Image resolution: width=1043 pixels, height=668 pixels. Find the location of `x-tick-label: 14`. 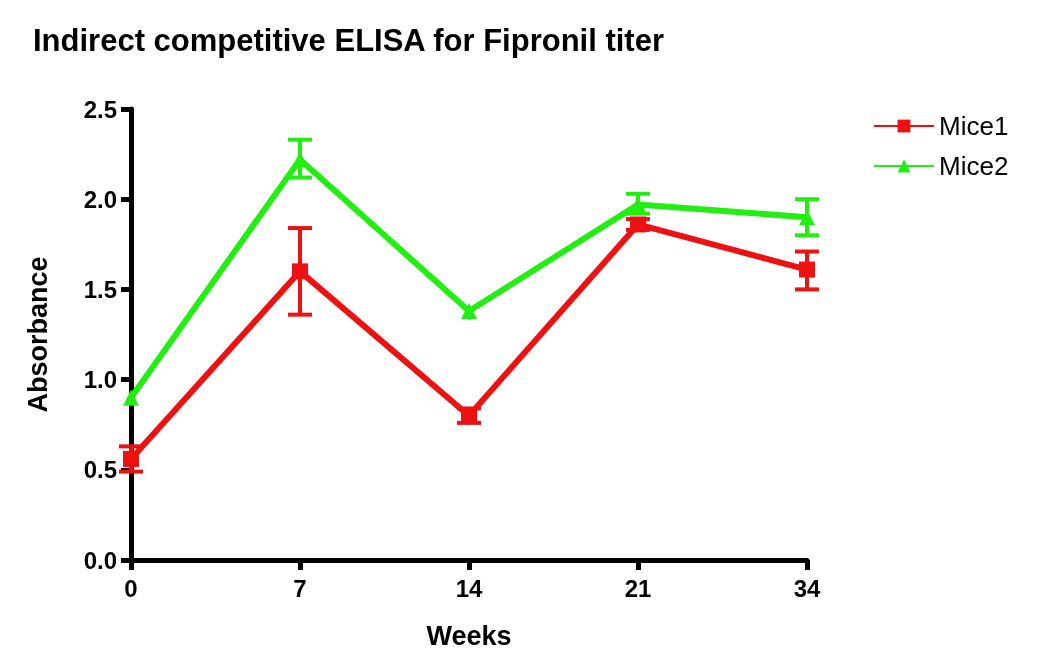

x-tick-label: 14 is located at coordinates (469, 588).